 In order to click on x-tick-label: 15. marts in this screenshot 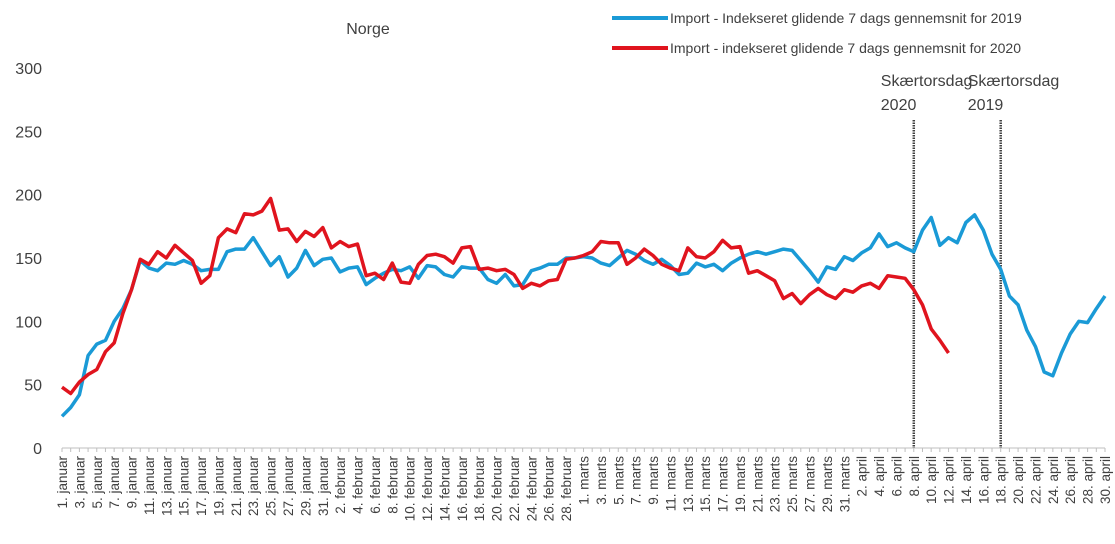, I will do `click(705, 484)`.